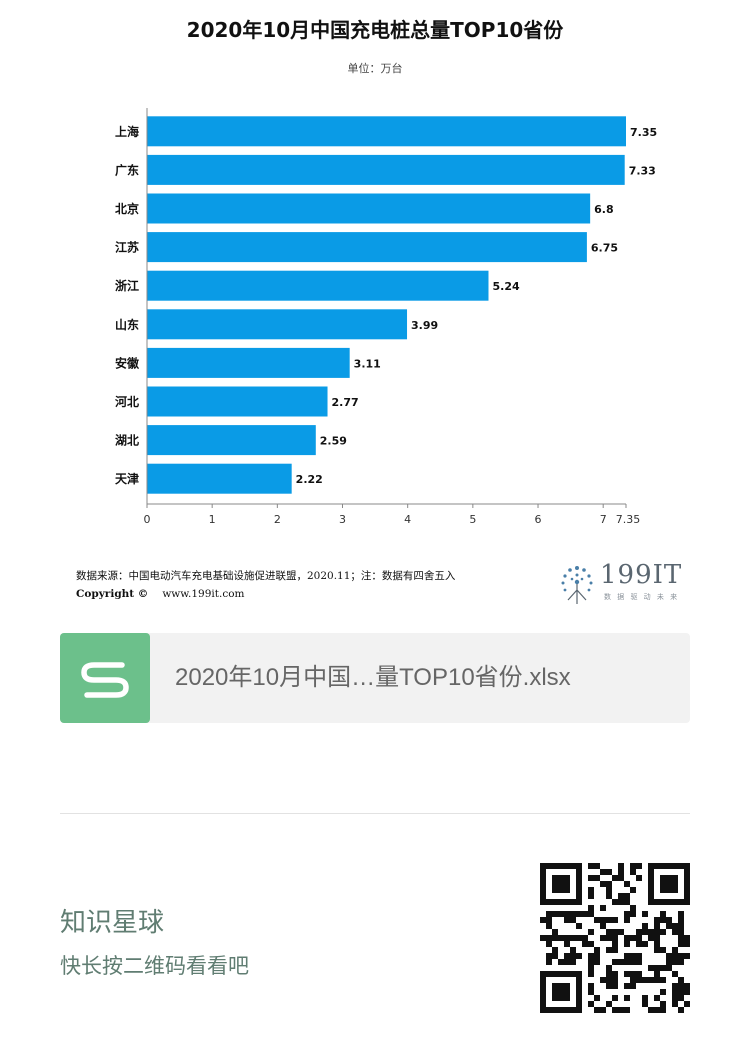 This screenshot has width=750, height=1064. Describe the element at coordinates (112, 594) in the screenshot. I see `copyright-label: Copyright ©` at that location.